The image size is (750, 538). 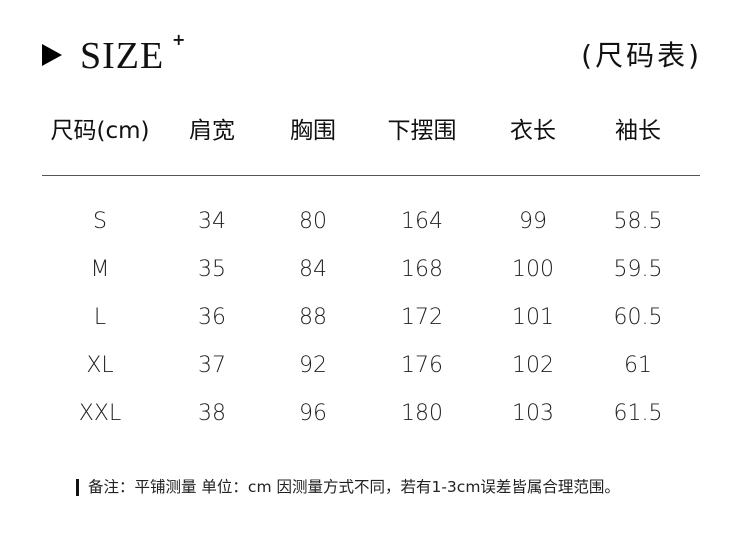 I want to click on column-header: 袖长, so click(x=638, y=131).